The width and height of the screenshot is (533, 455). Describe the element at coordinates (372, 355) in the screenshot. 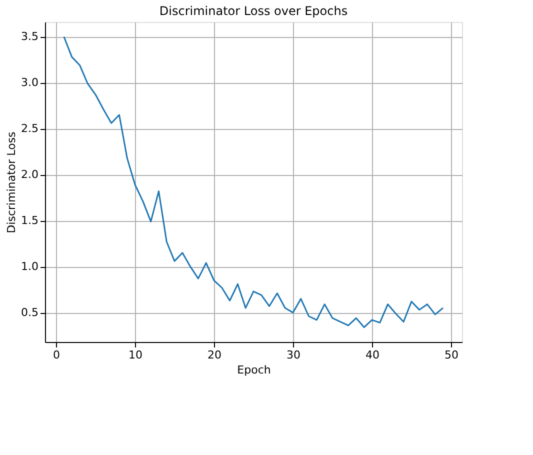

I see `x-tick-label: 40` at that location.